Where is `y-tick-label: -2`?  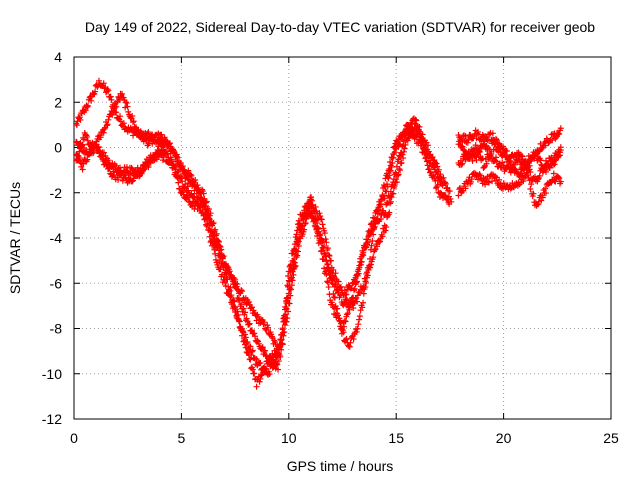
y-tick-label: -2 is located at coordinates (56, 193).